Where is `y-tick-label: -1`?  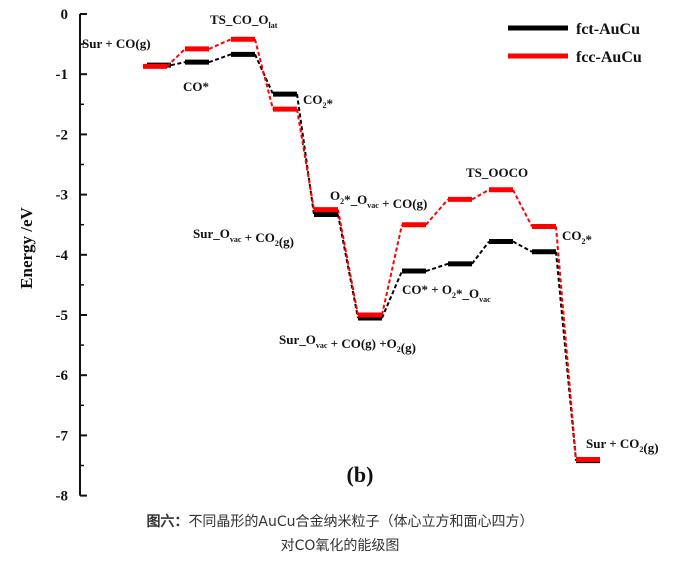 y-tick-label: -1 is located at coordinates (62, 75).